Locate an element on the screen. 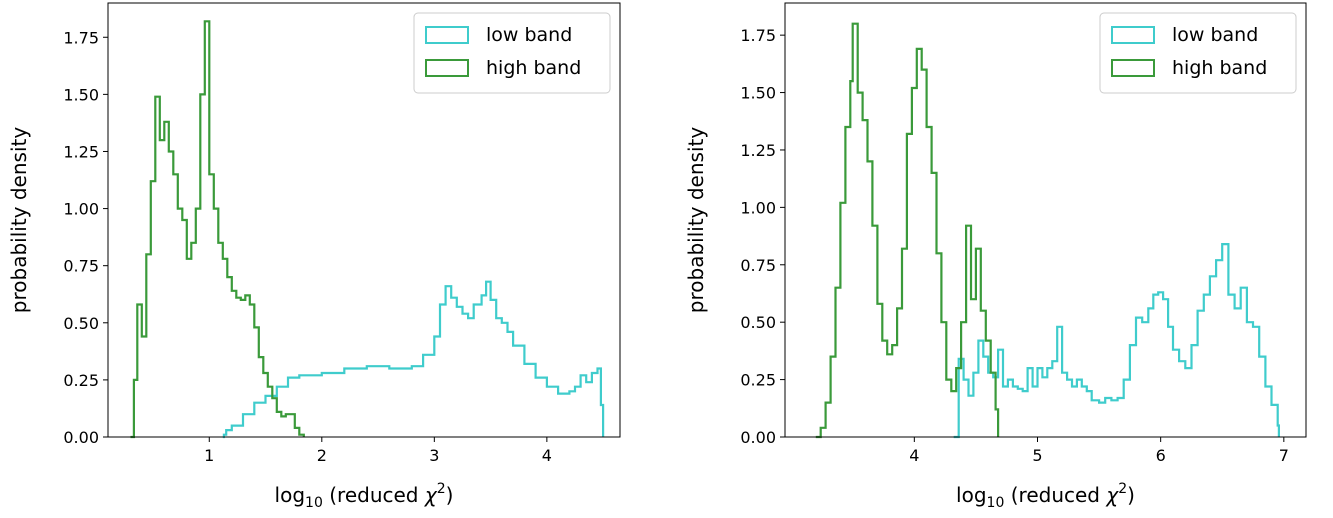 The height and width of the screenshot is (518, 1333). x-tick-label: 5 is located at coordinates (1037, 455).